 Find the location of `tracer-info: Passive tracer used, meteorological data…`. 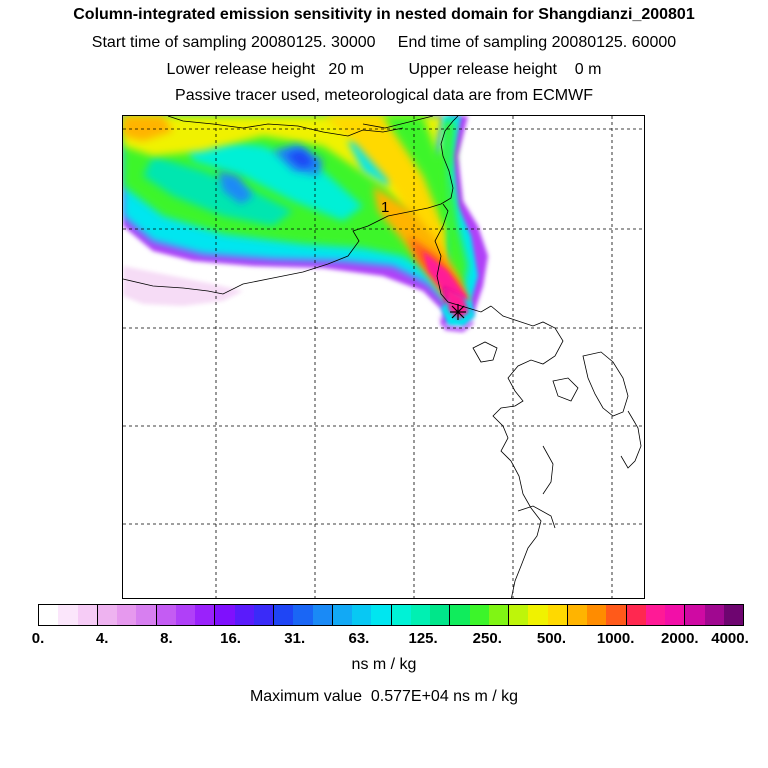

tracer-info: Passive tracer used, meteorological data… is located at coordinates (384, 95).